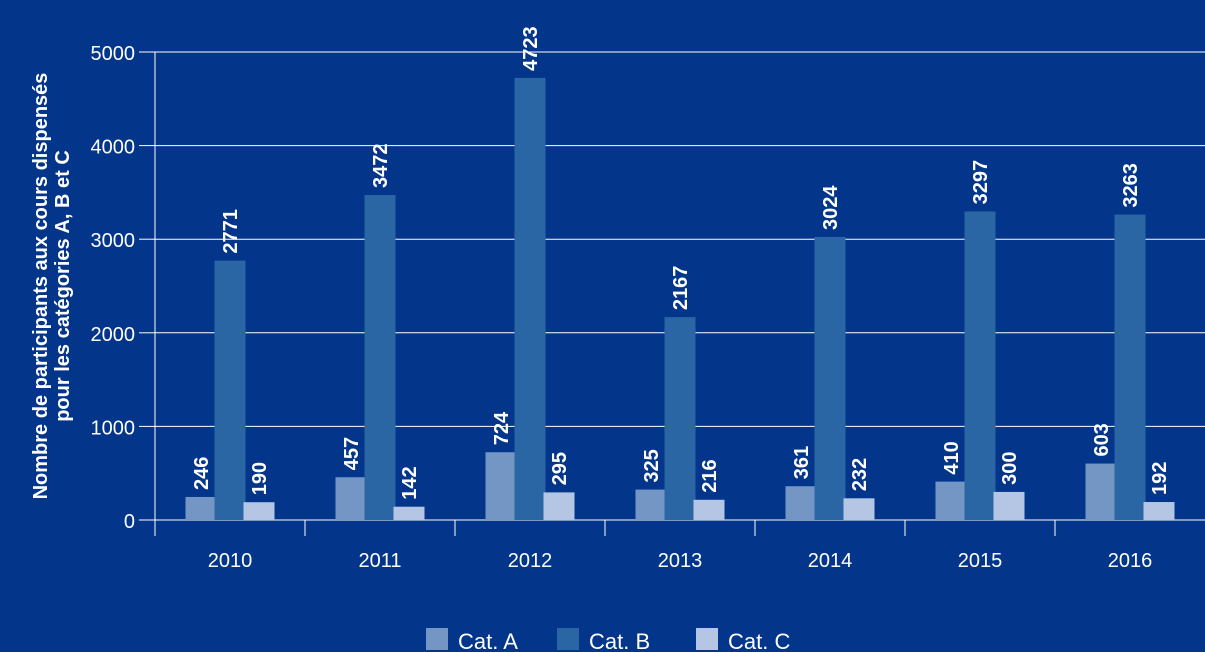 The height and width of the screenshot is (652, 1205). What do you see at coordinates (1160, 478) in the screenshot?
I see `data-label-cat-c-2016: 192` at bounding box center [1160, 478].